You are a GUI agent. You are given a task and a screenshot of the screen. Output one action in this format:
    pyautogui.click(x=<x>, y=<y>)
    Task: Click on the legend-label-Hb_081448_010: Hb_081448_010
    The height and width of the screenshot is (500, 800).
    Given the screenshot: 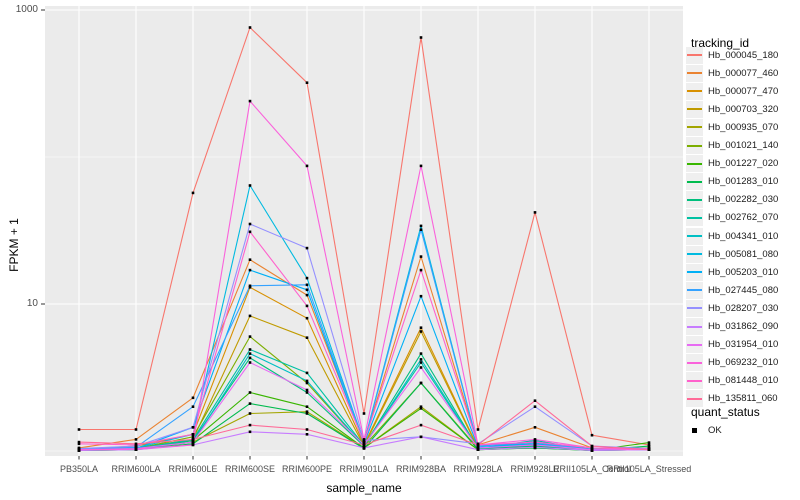 What is the action you would take?
    pyautogui.click(x=743, y=381)
    